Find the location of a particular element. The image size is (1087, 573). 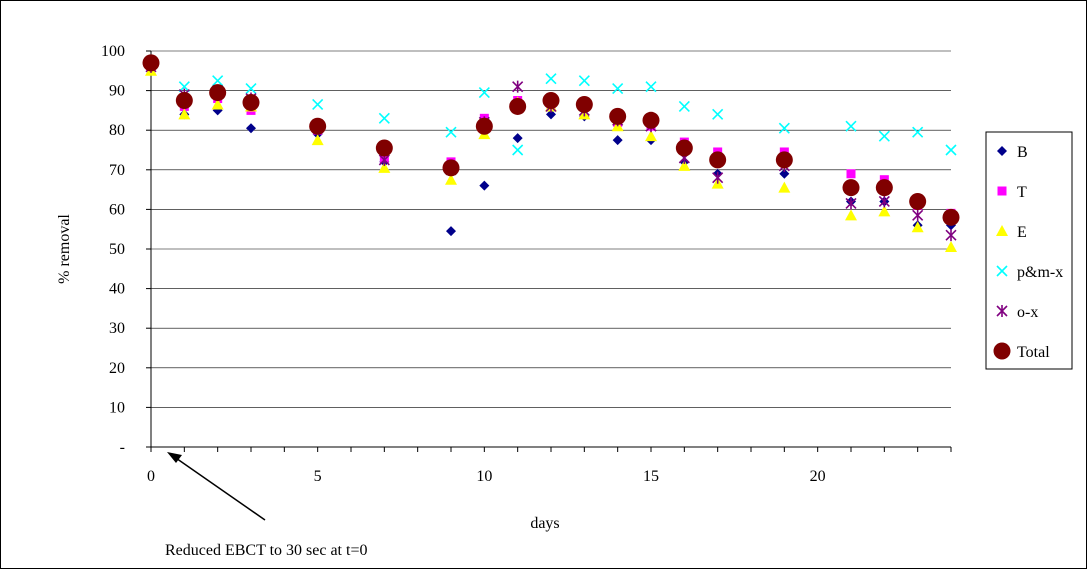

legend-label: B is located at coordinates (1022, 152).